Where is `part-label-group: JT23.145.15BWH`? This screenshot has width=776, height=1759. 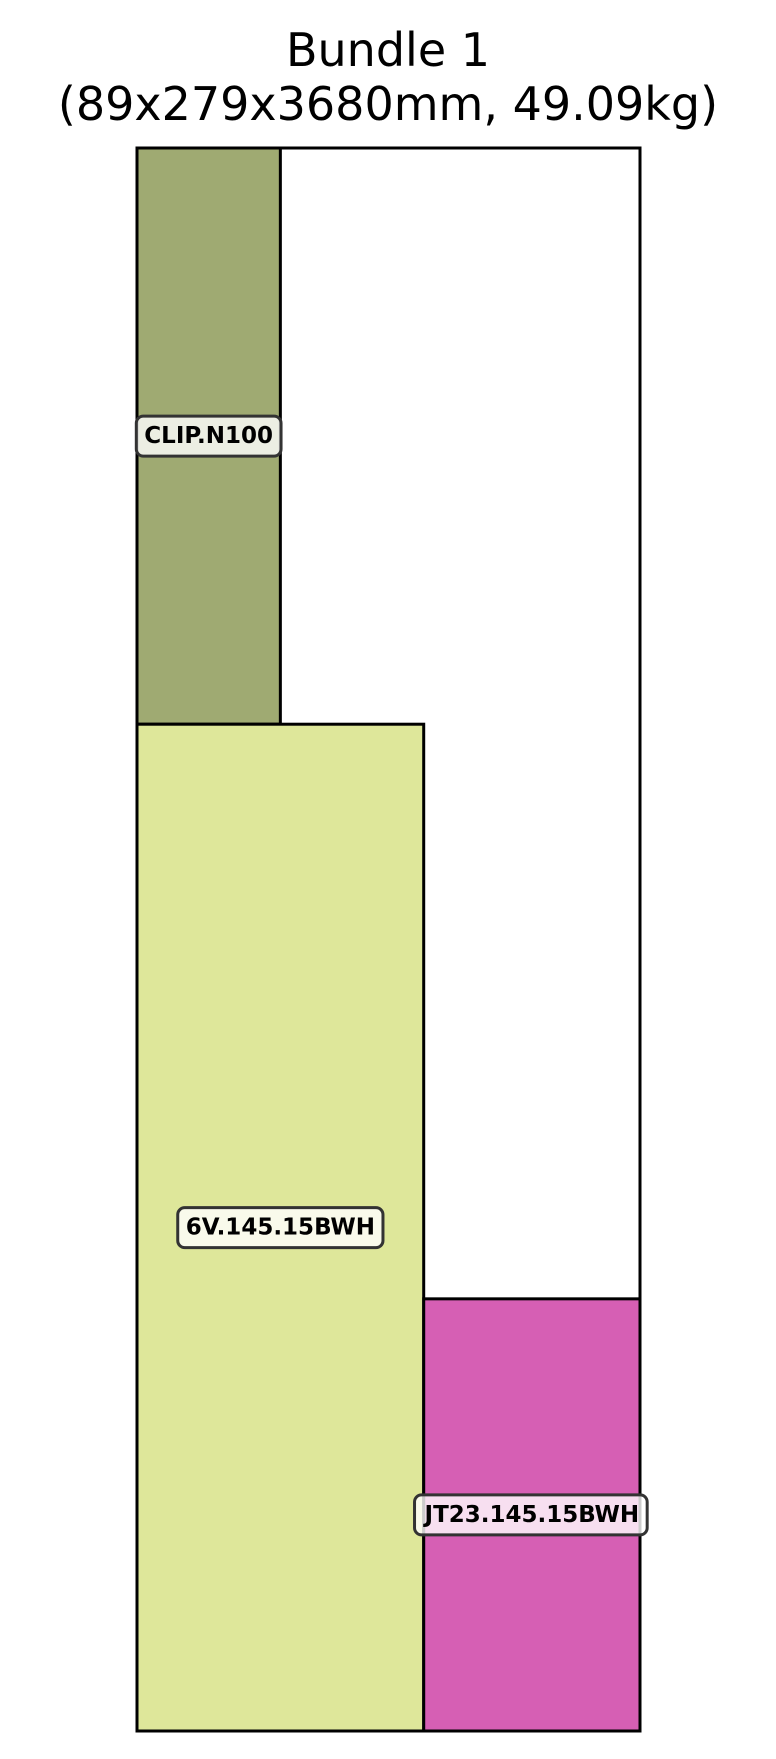
part-label-group: JT23.145.15BWH is located at coordinates (531, 1515).